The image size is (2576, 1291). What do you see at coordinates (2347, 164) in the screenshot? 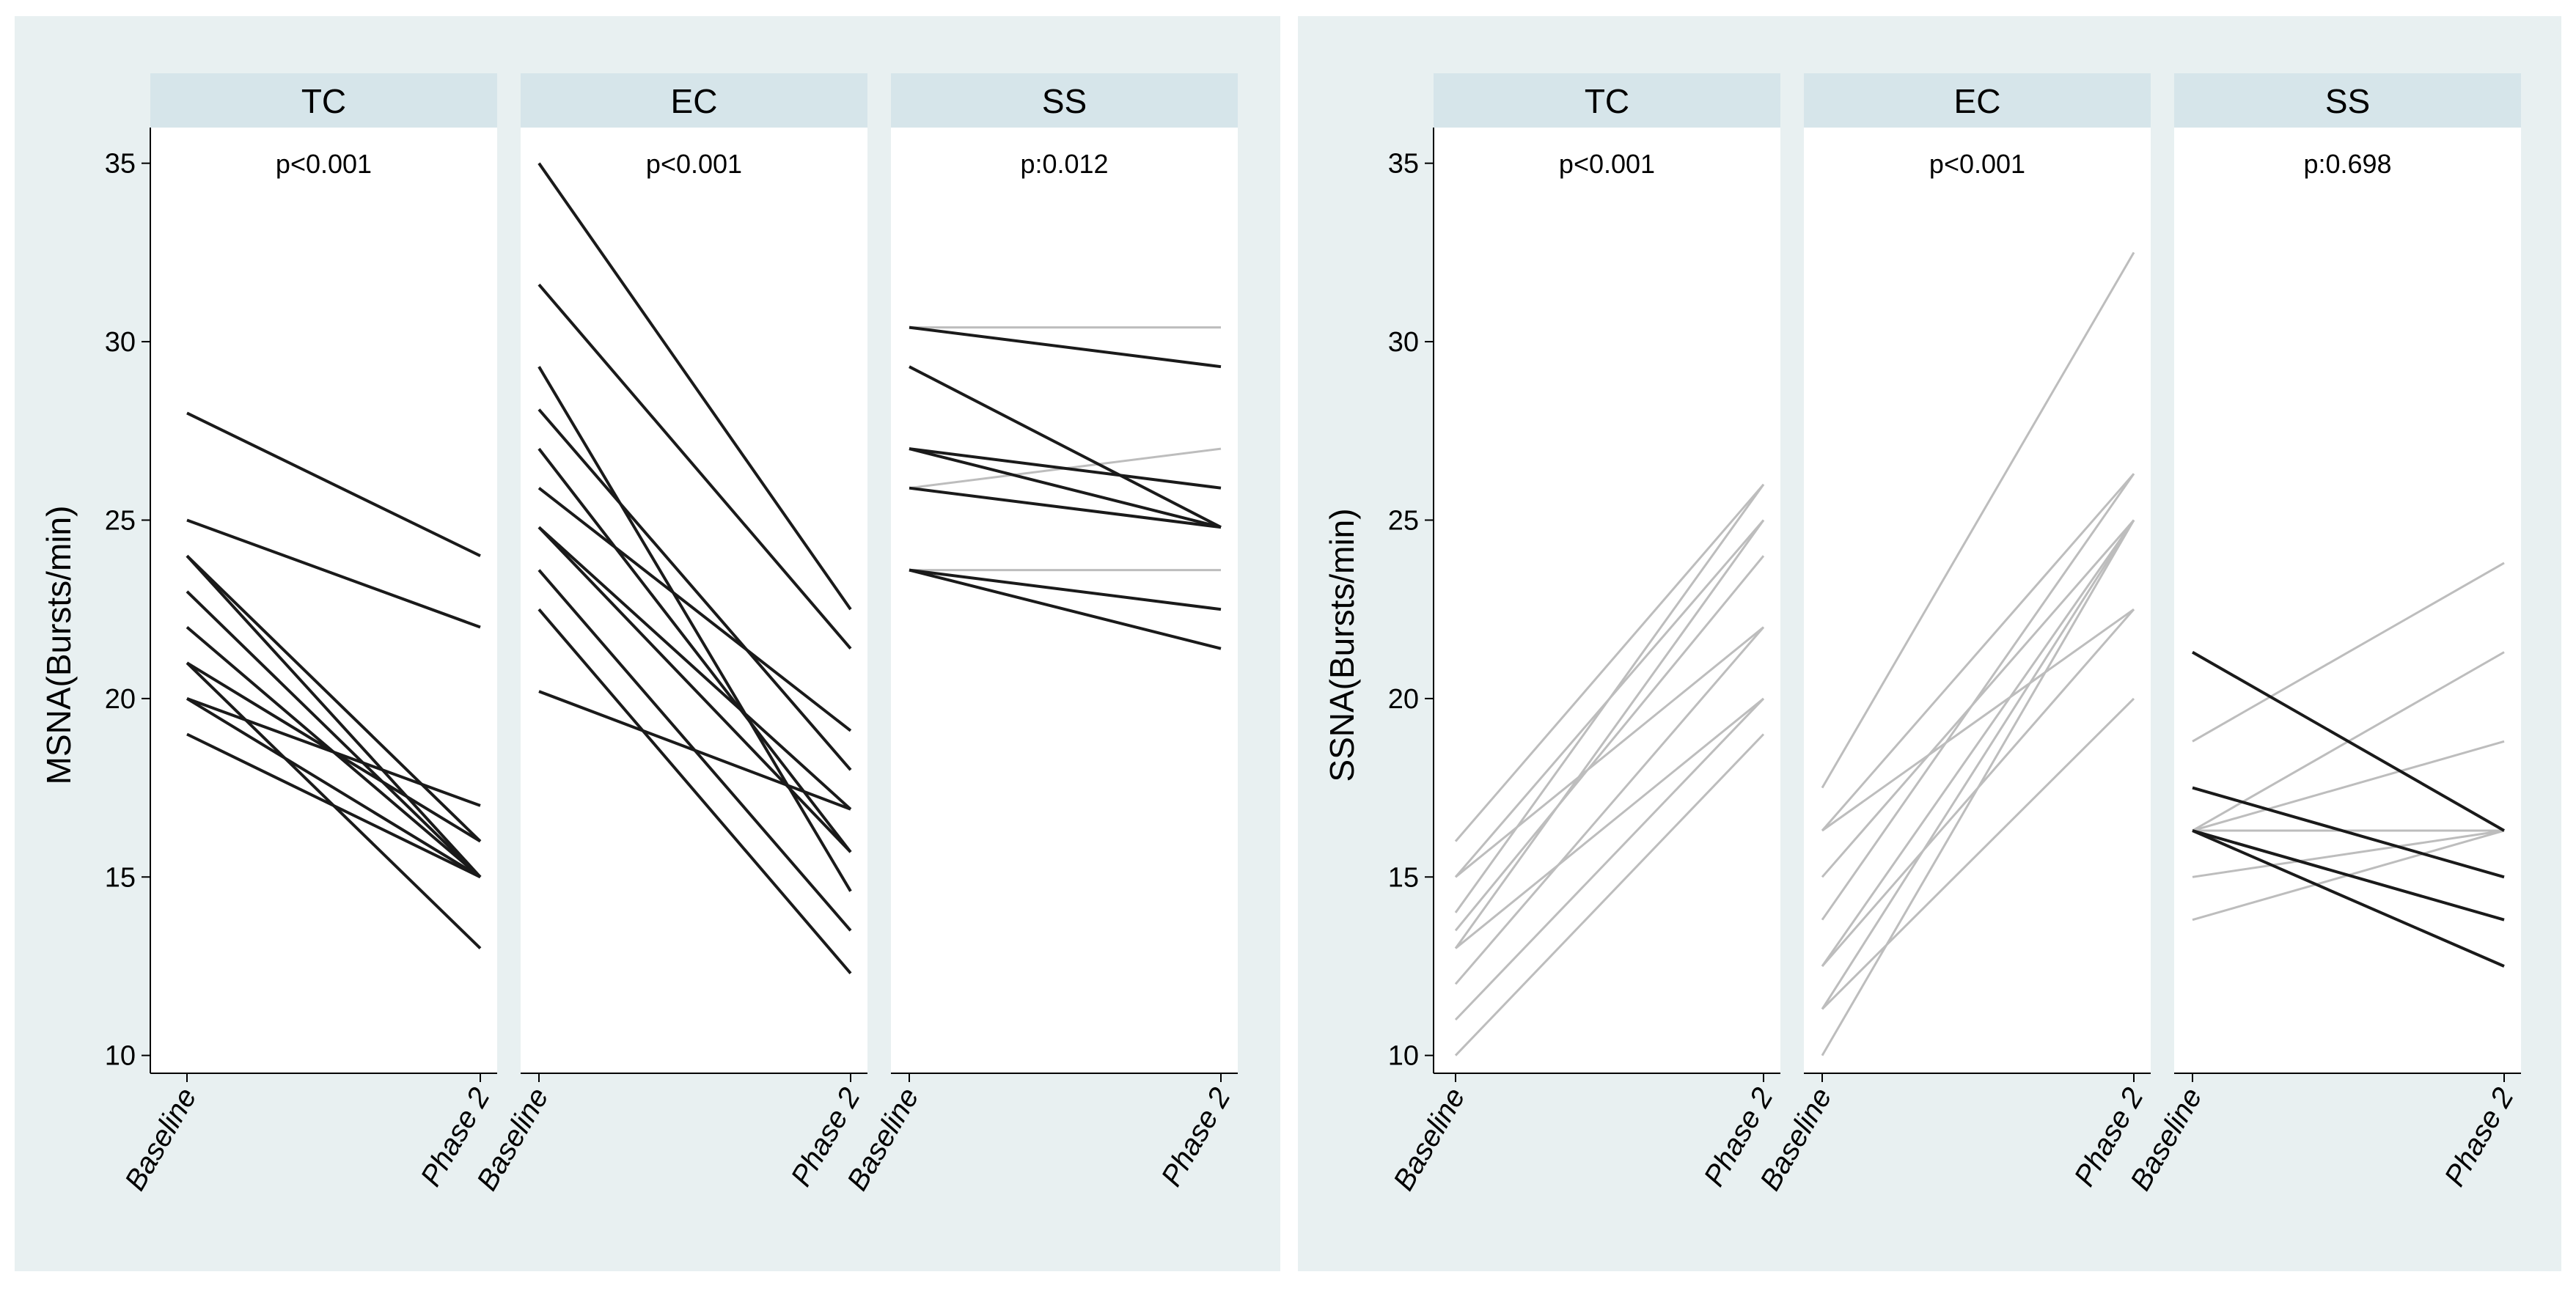
I see `p-value-label: p:0.698` at bounding box center [2347, 164].